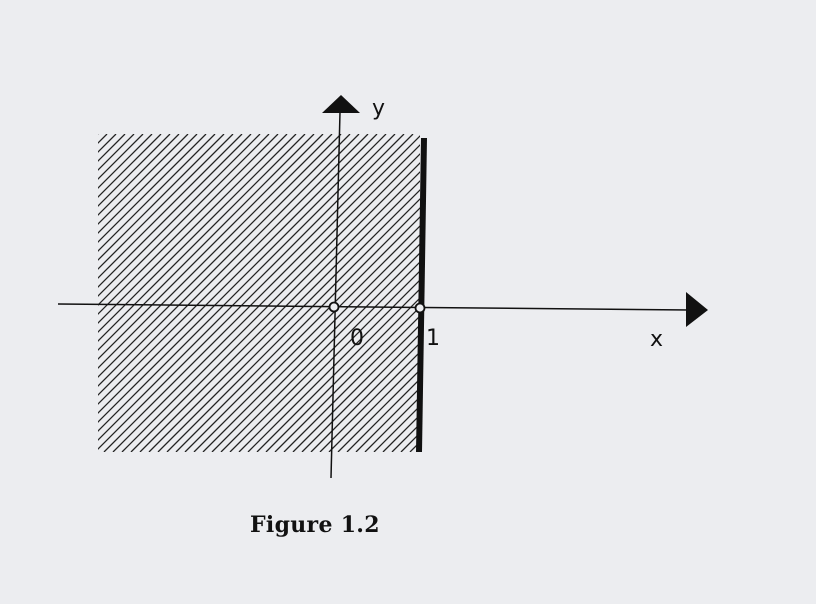 This screenshot has height=604, width=816. What do you see at coordinates (378, 108) in the screenshot?
I see `y-axis-label: y` at bounding box center [378, 108].